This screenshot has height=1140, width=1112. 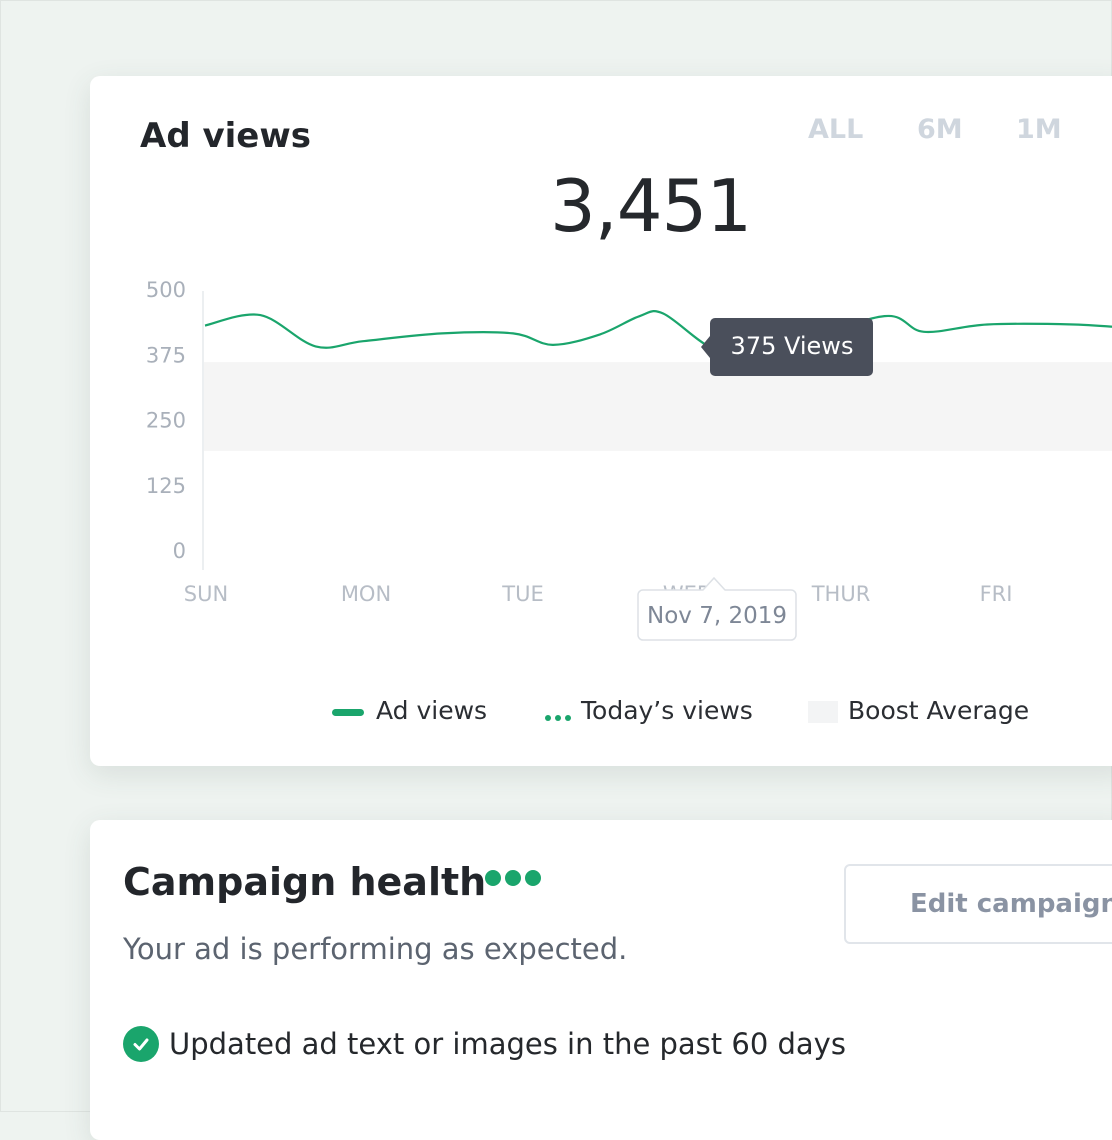 What do you see at coordinates (226, 136) in the screenshot?
I see `ad-views-title: Ad views` at bounding box center [226, 136].